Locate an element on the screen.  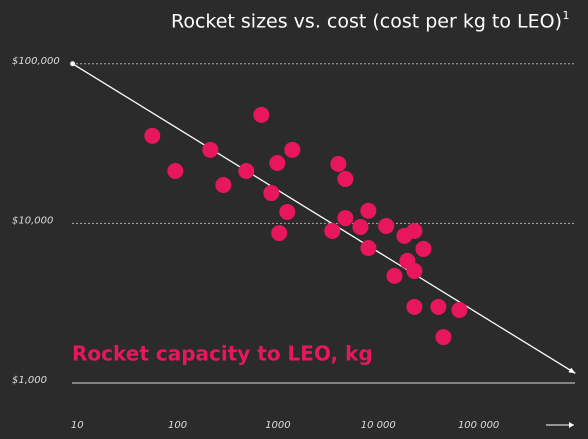
x-tick-label: 10 000 is located at coordinates (378, 425).